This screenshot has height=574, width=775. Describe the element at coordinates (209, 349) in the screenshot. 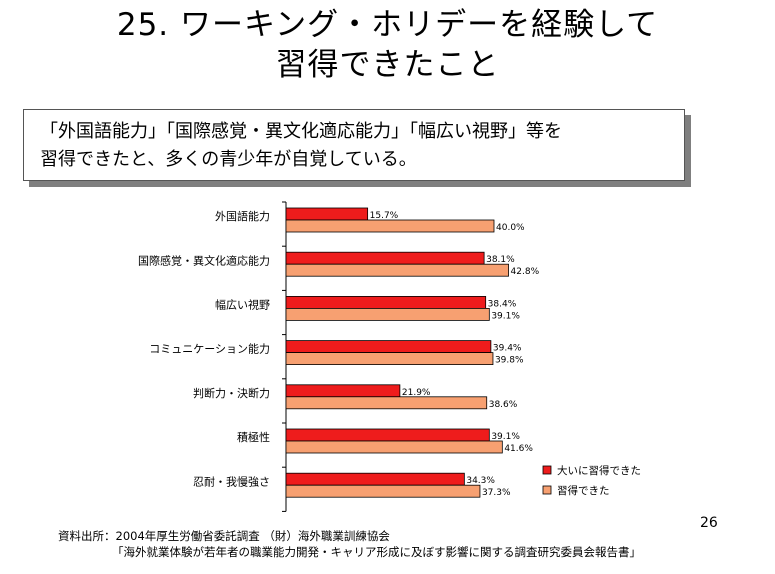

I see `category-label: コミュニケーション能力` at that location.